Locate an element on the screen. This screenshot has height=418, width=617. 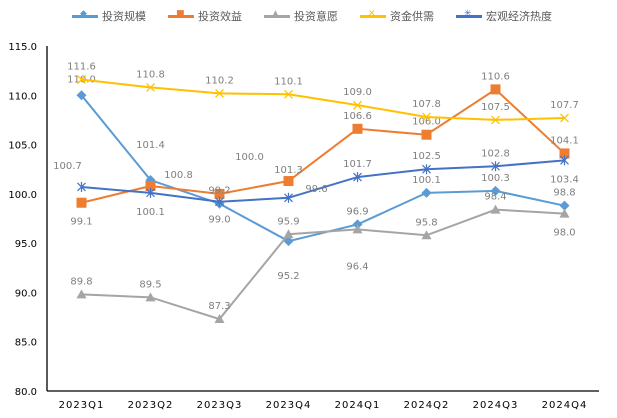
y-tick-label: 105.0 is located at coordinates (22, 146).